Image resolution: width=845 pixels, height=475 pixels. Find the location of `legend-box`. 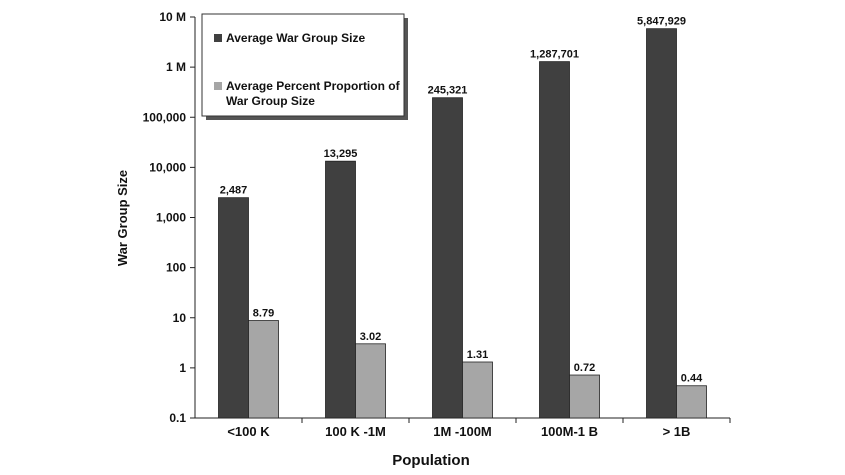

legend-box is located at coordinates (303, 65).